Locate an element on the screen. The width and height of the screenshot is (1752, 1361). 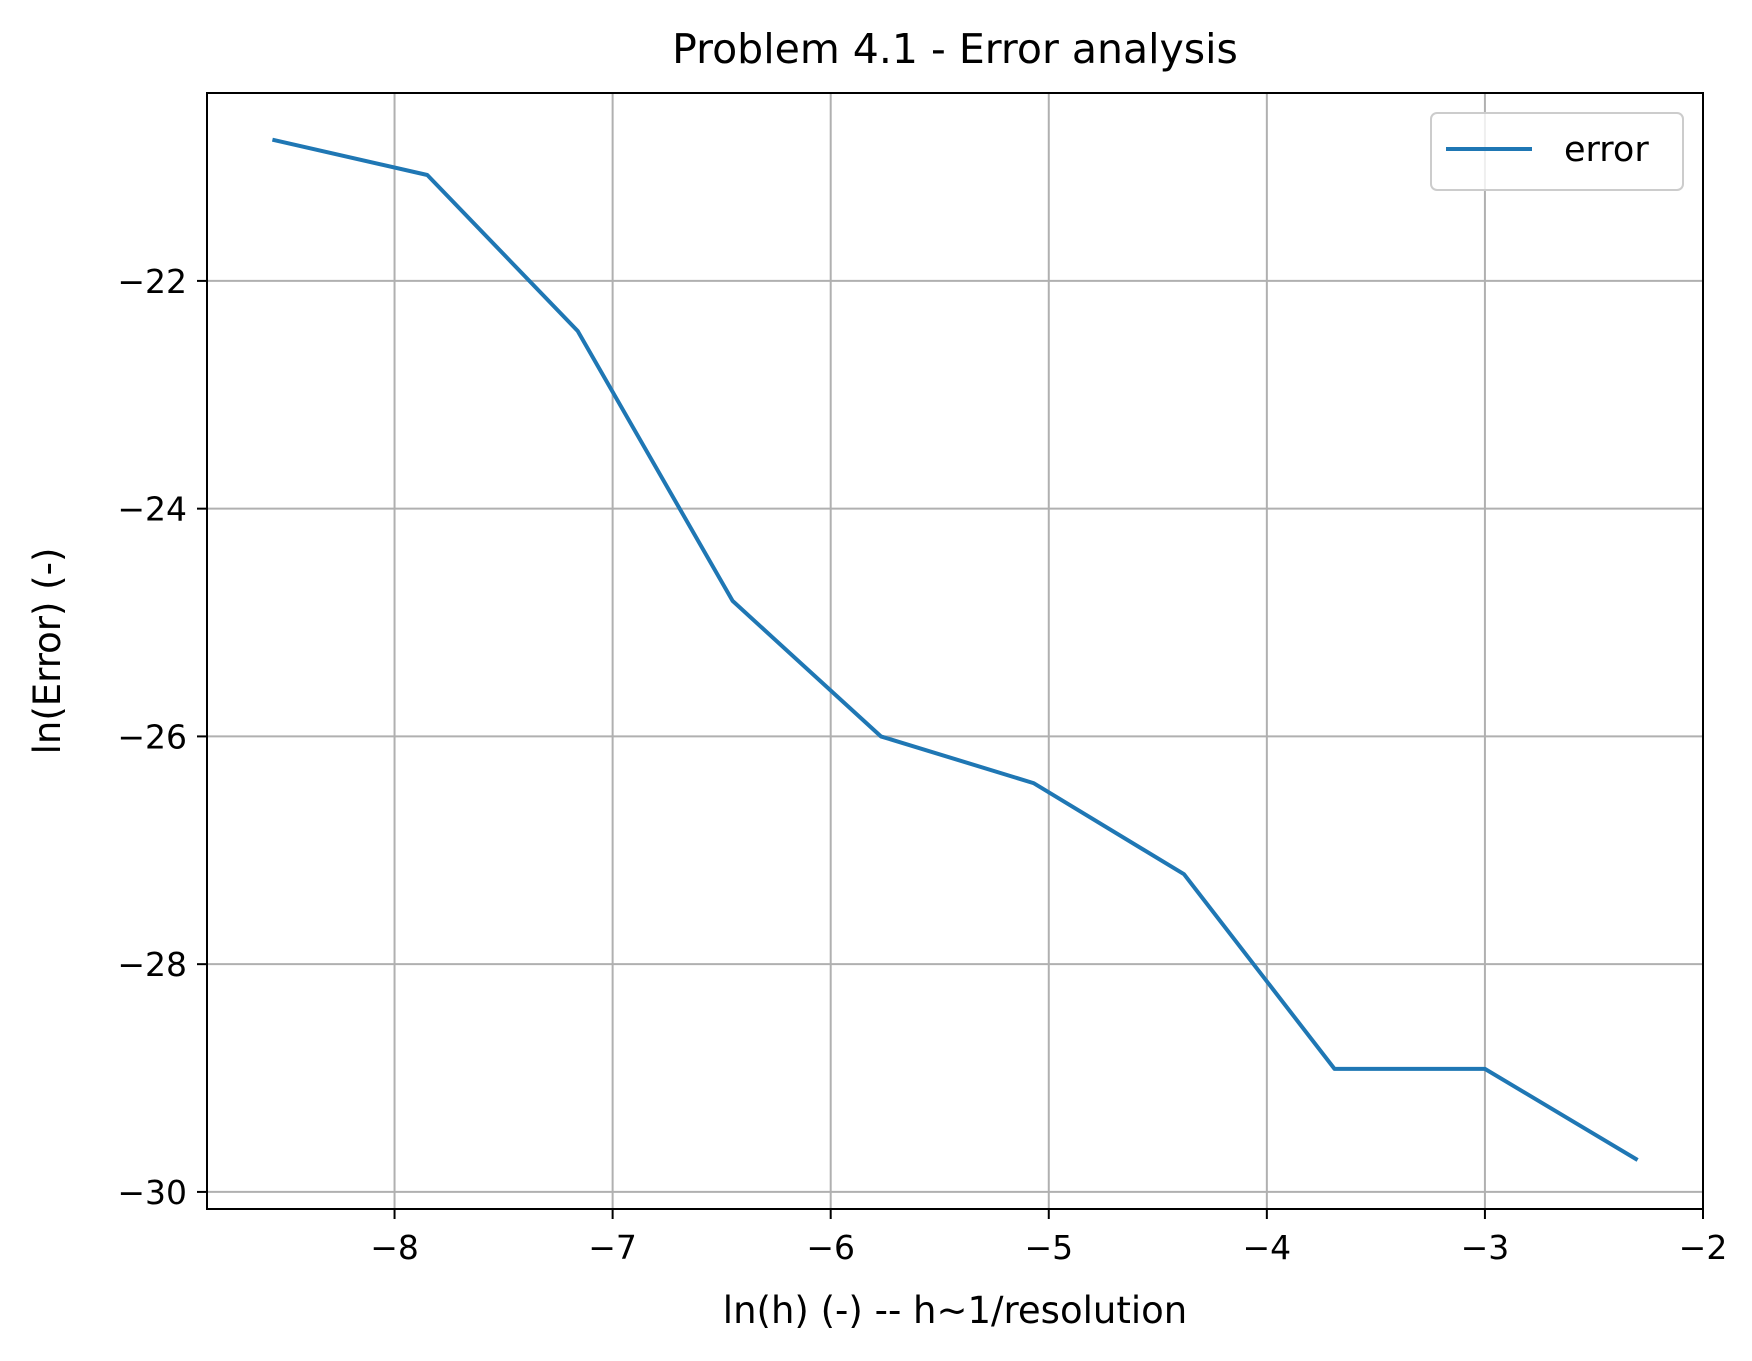
legend-box is located at coordinates (1557, 151).